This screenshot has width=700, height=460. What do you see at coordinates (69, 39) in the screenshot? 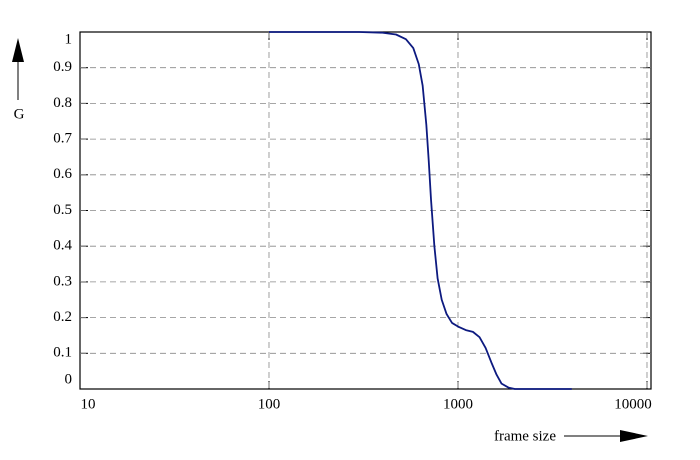
I see `y-tick-label: 1` at bounding box center [69, 39].